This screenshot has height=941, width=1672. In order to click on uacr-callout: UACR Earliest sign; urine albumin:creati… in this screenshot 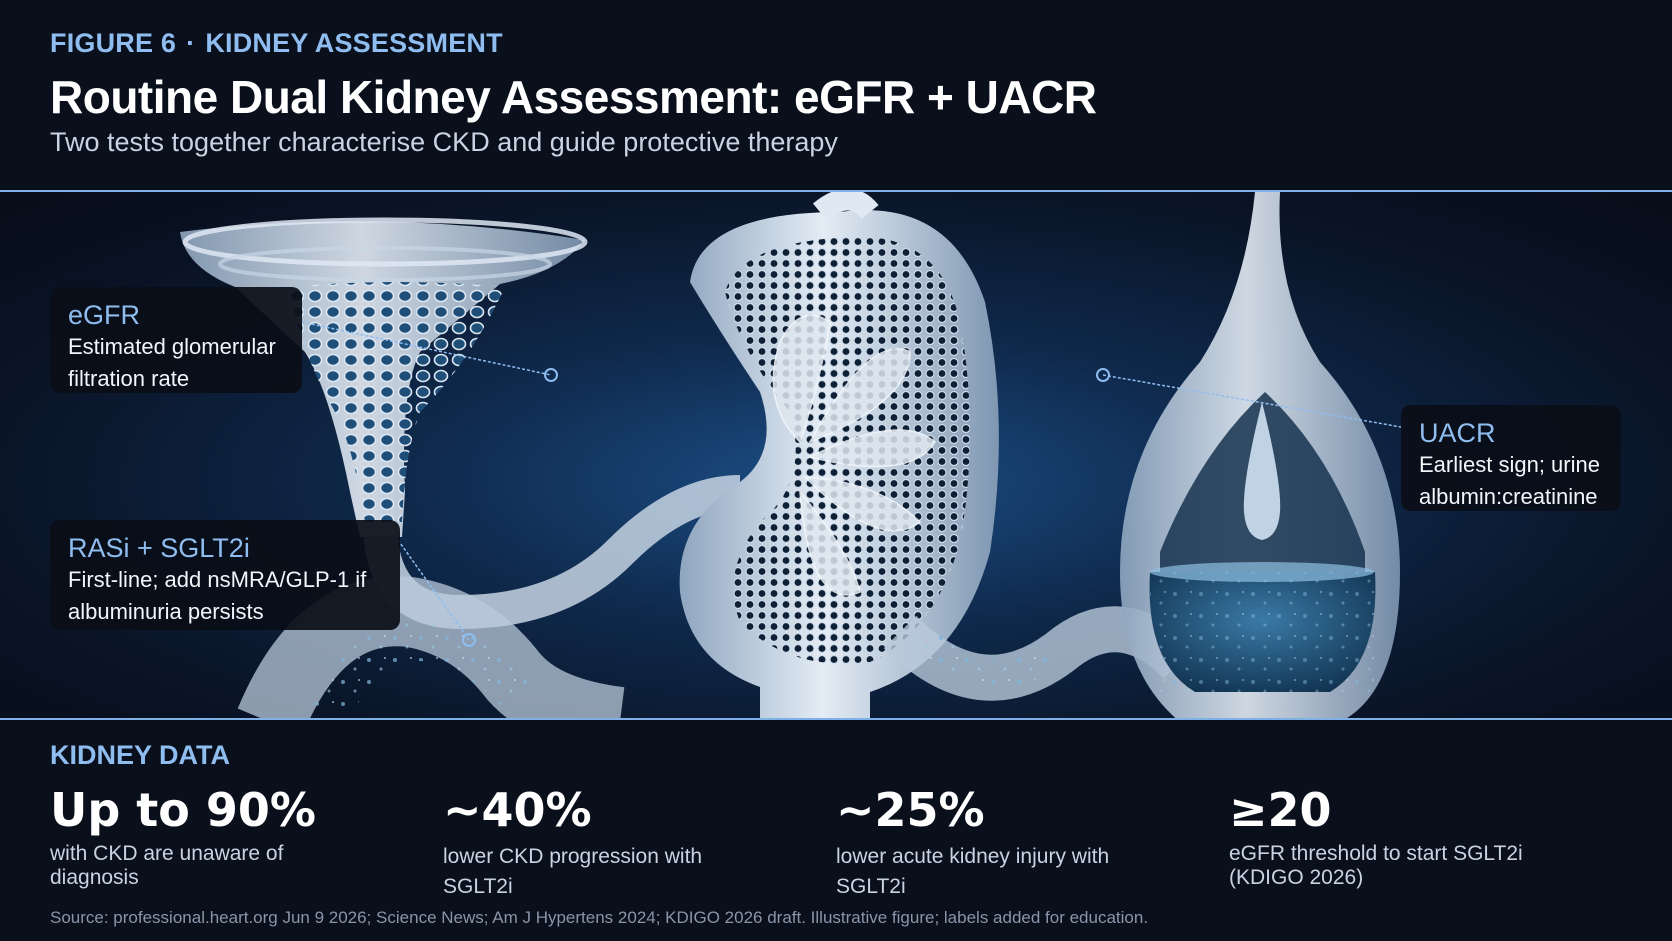, I will do `click(1511, 458)`.